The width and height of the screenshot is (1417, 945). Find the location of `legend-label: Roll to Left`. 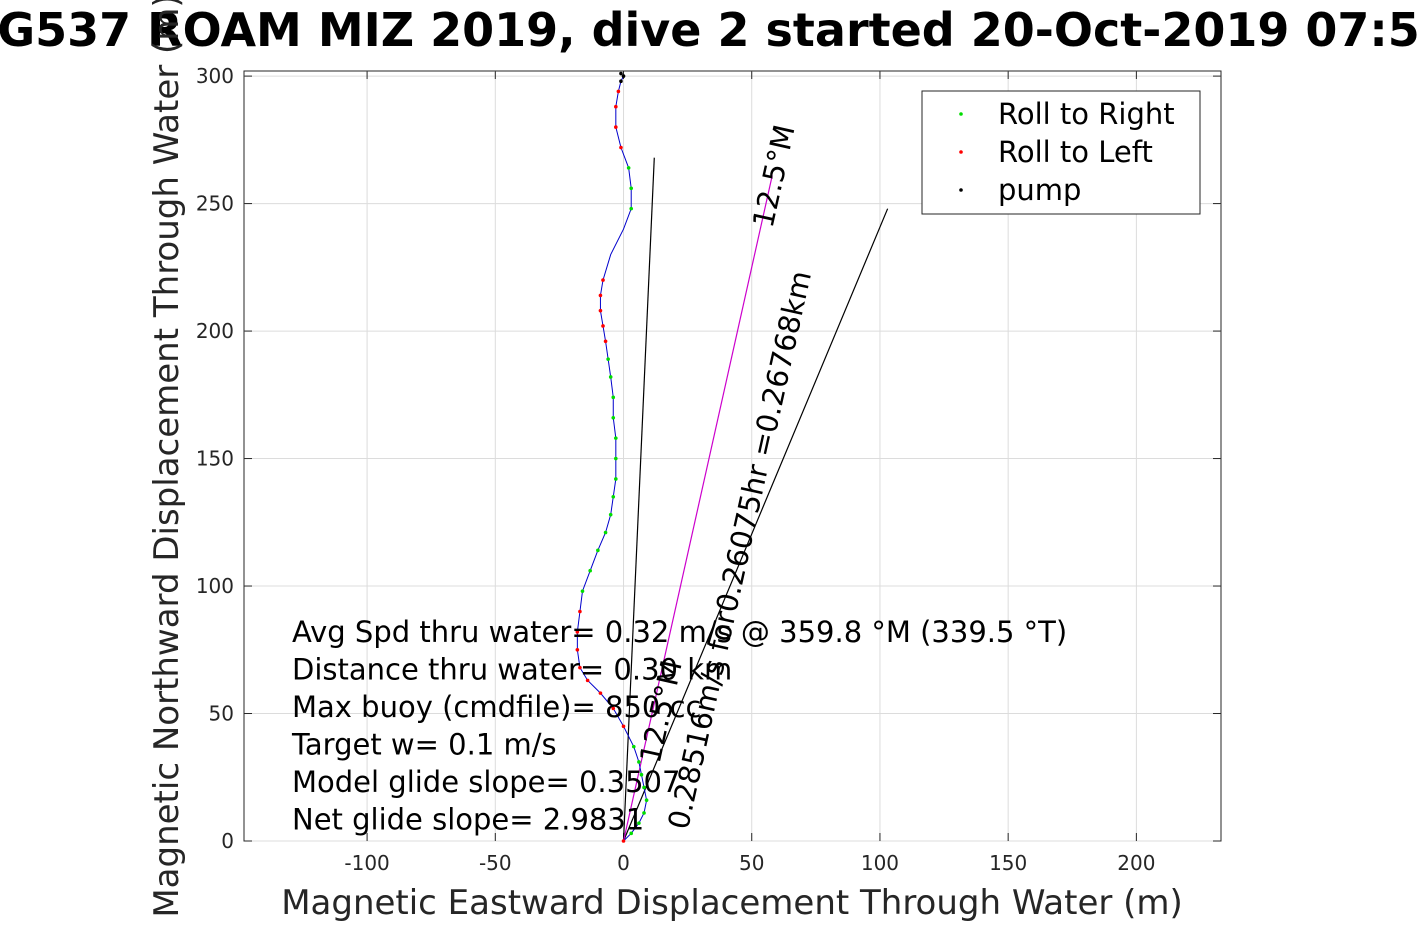

legend-label: Roll to Left is located at coordinates (1075, 152).